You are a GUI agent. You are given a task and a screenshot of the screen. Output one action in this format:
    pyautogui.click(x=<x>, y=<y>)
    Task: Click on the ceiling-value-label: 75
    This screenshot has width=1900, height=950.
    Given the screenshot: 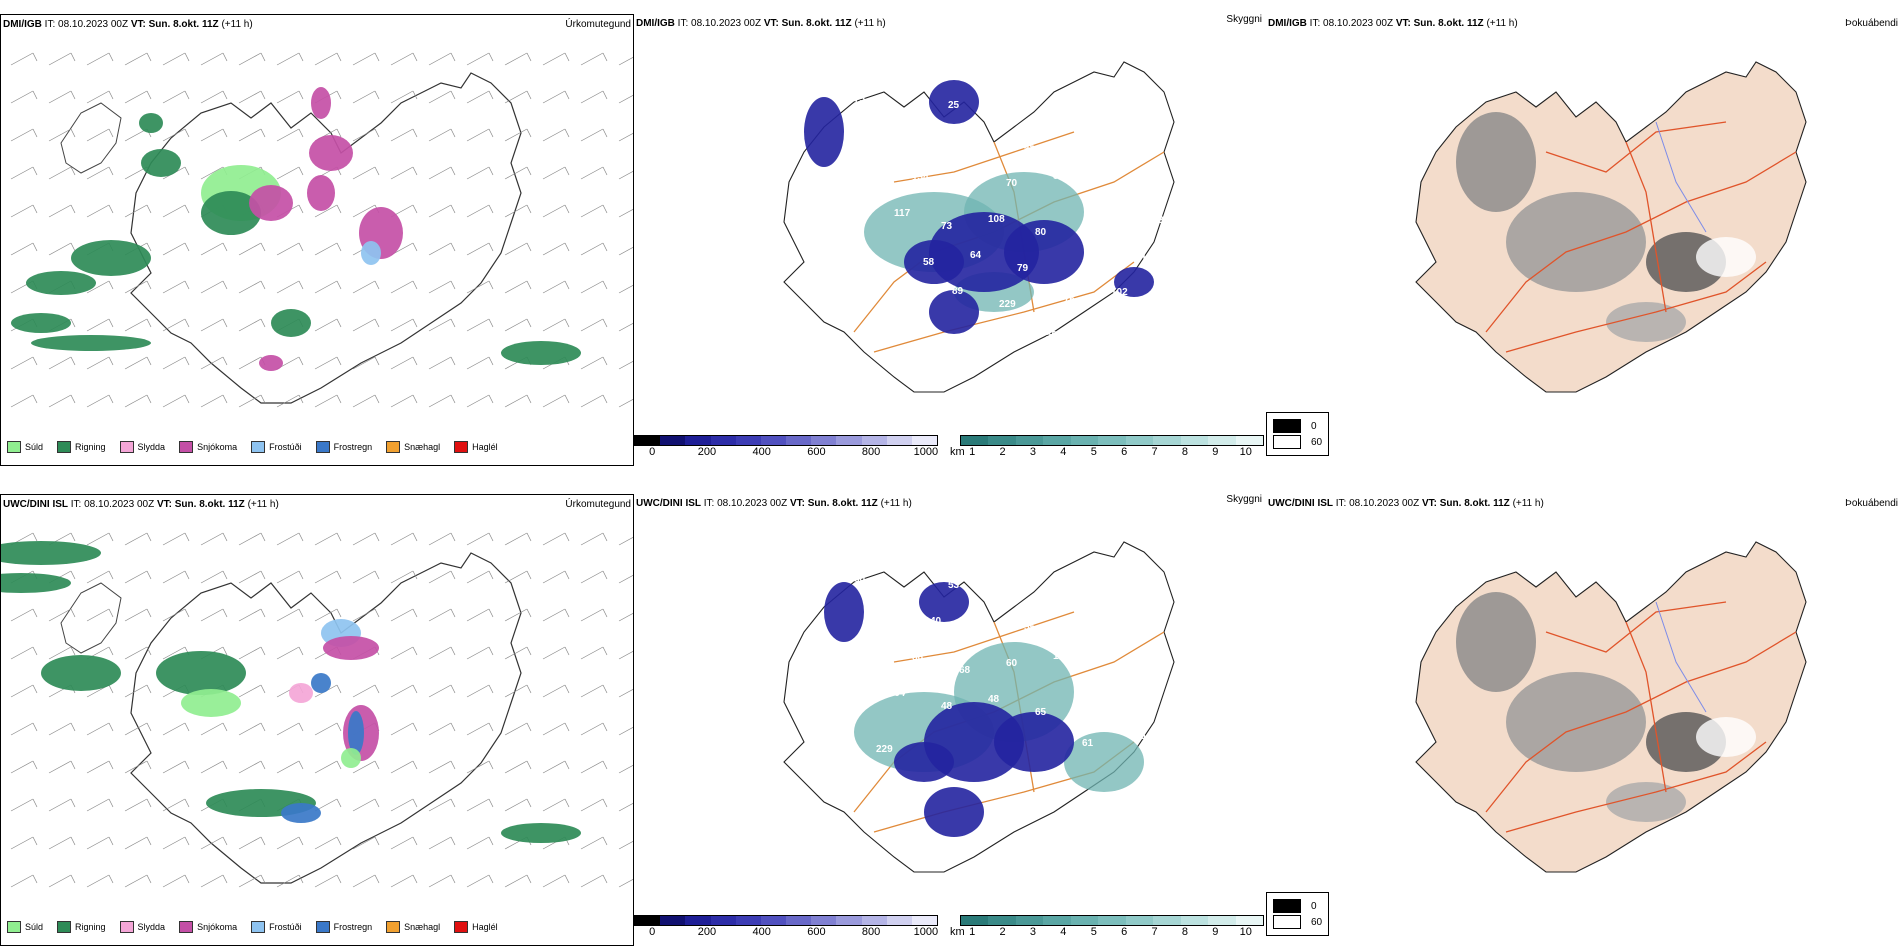 What is the action you would take?
    pyautogui.click(x=860, y=99)
    